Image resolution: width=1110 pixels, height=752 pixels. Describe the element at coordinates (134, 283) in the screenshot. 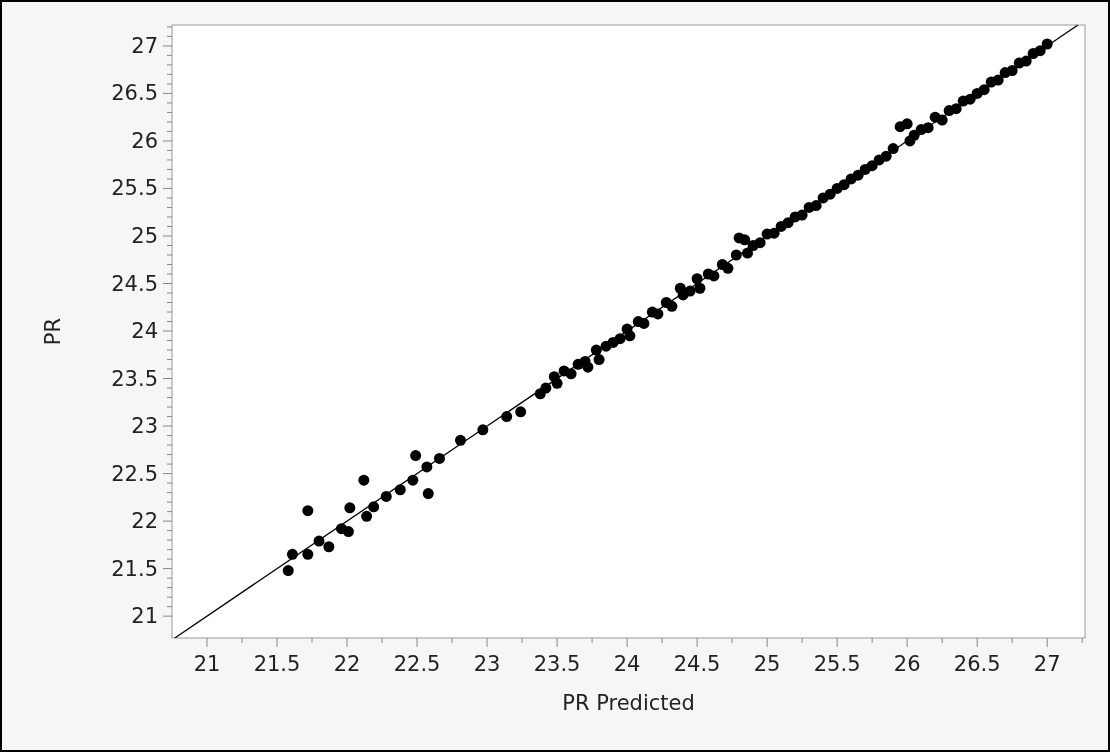

I see `y-tick-label: 24.5` at that location.